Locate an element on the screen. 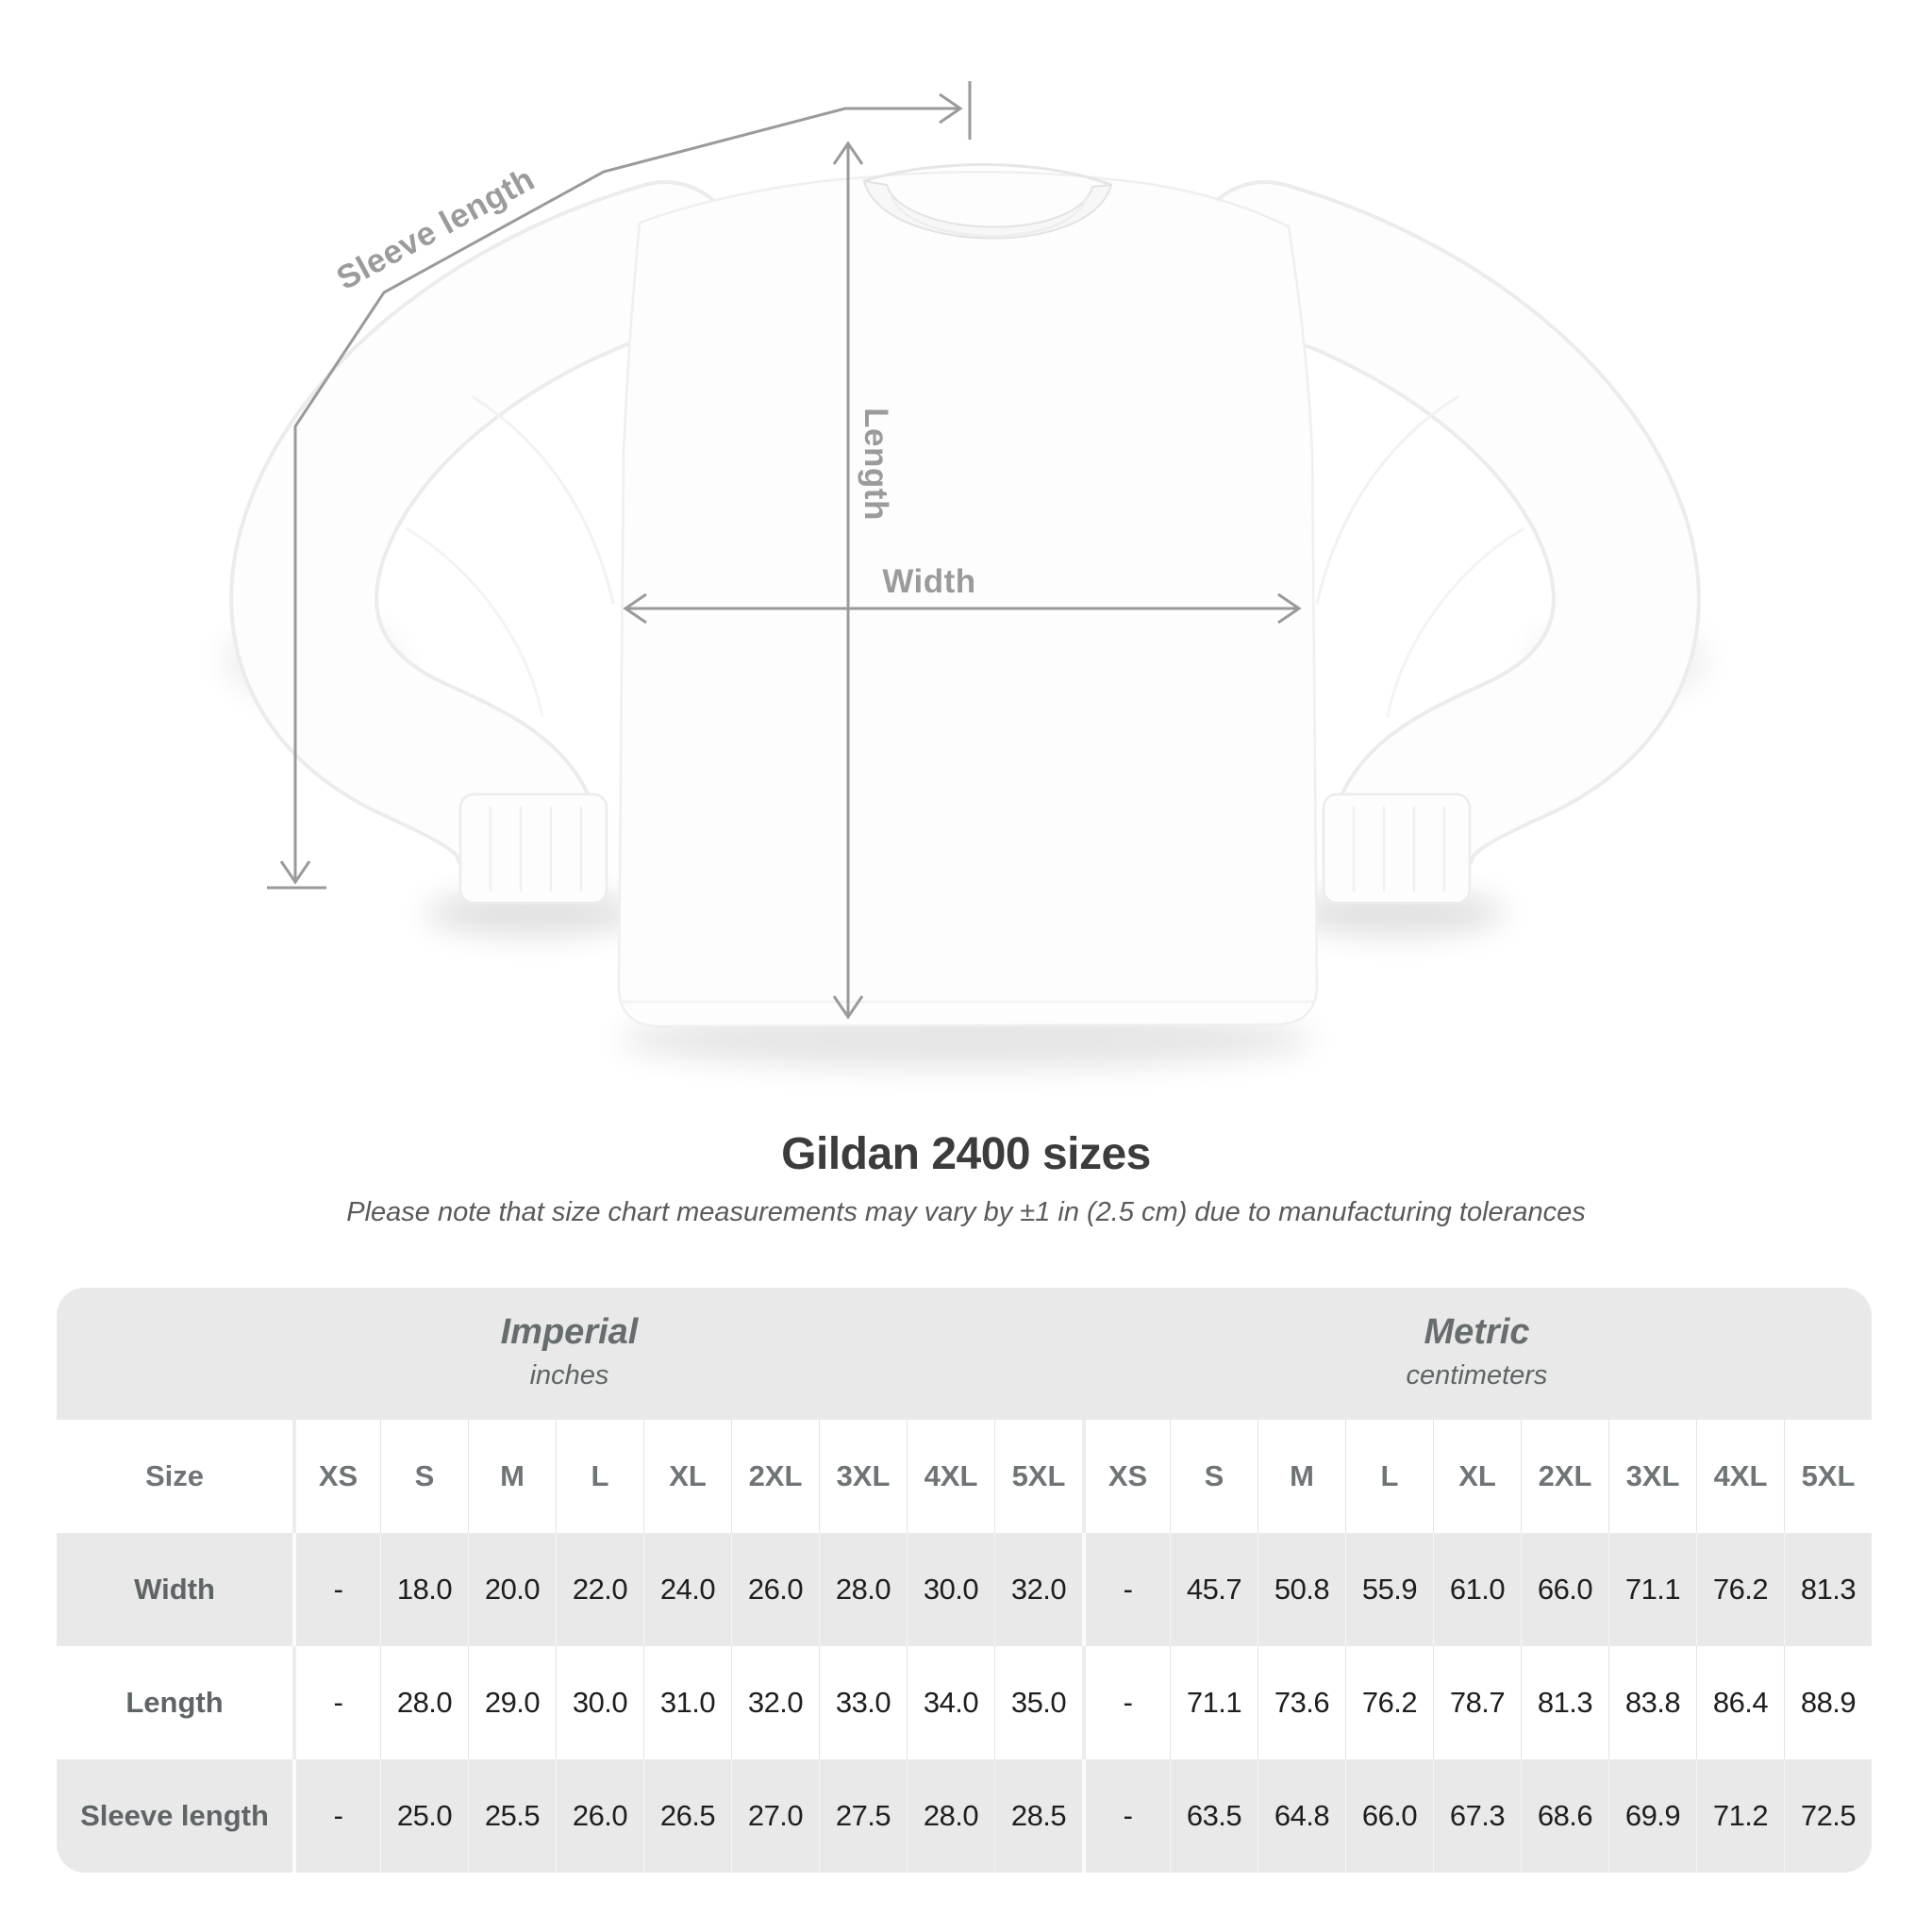 This screenshot has width=1932, height=1932. size-value: 55.9 is located at coordinates (1389, 1589).